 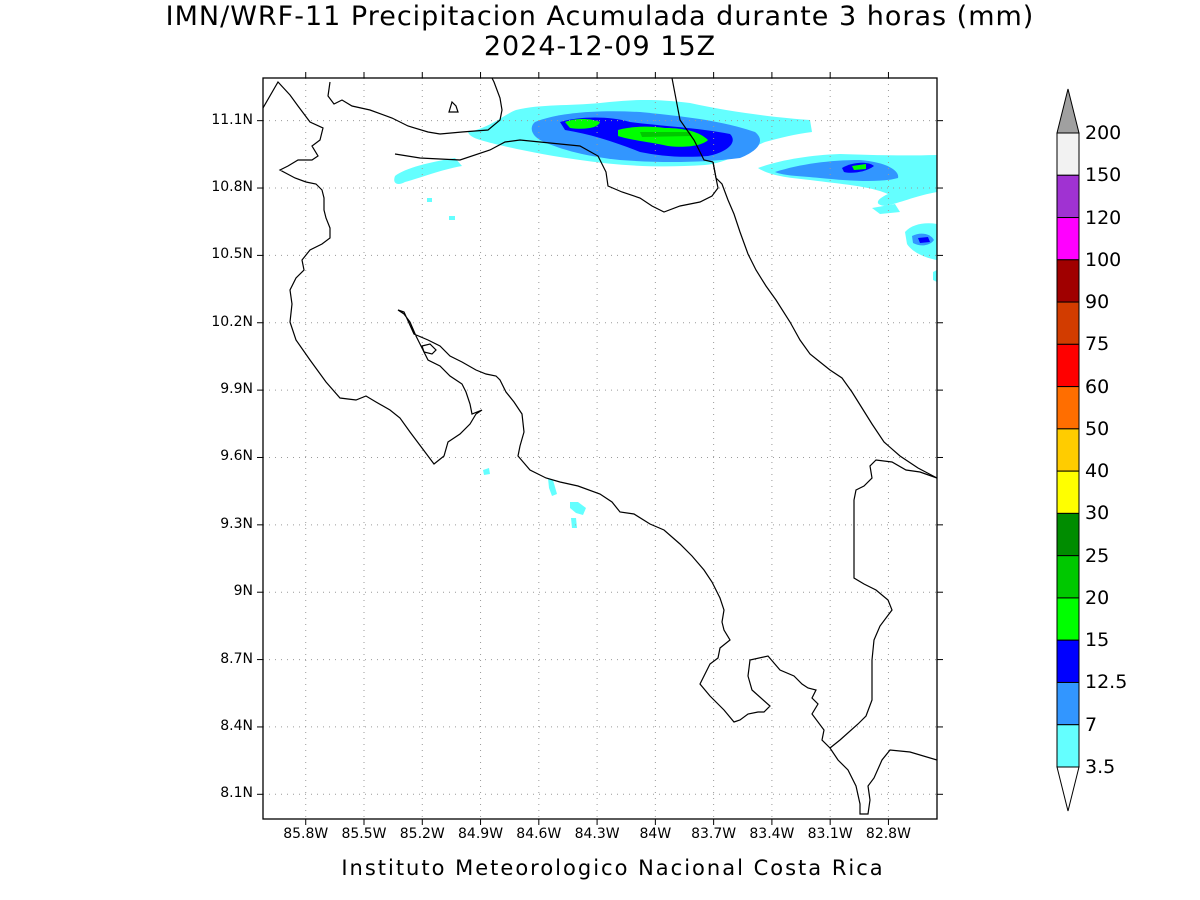 What do you see at coordinates (1097, 640) in the screenshot?
I see `colorbar-level-label: 15` at bounding box center [1097, 640].